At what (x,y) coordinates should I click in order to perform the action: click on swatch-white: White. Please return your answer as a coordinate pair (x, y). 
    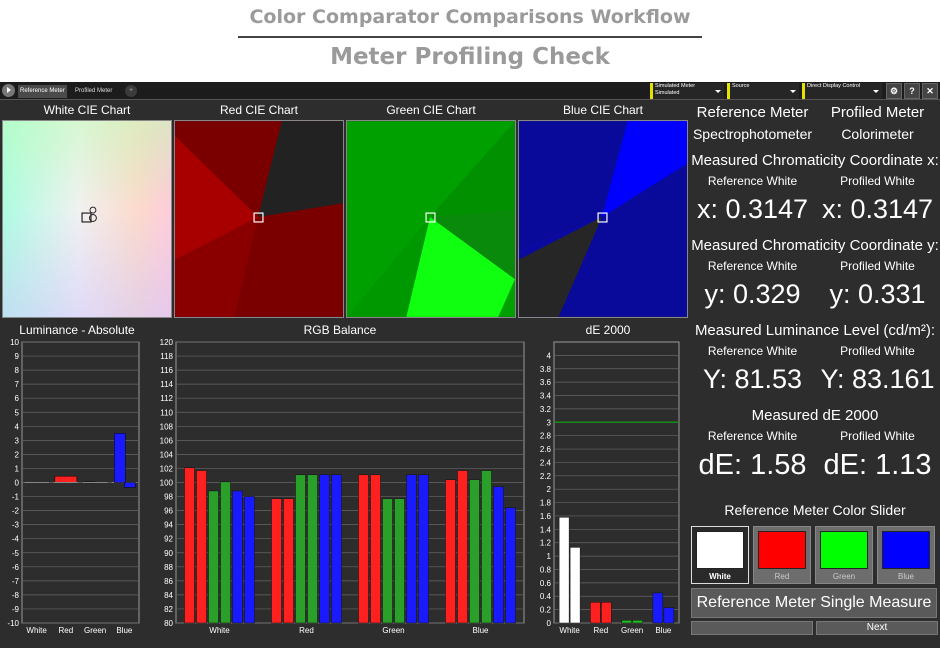
    Looking at the image, I should click on (720, 555).